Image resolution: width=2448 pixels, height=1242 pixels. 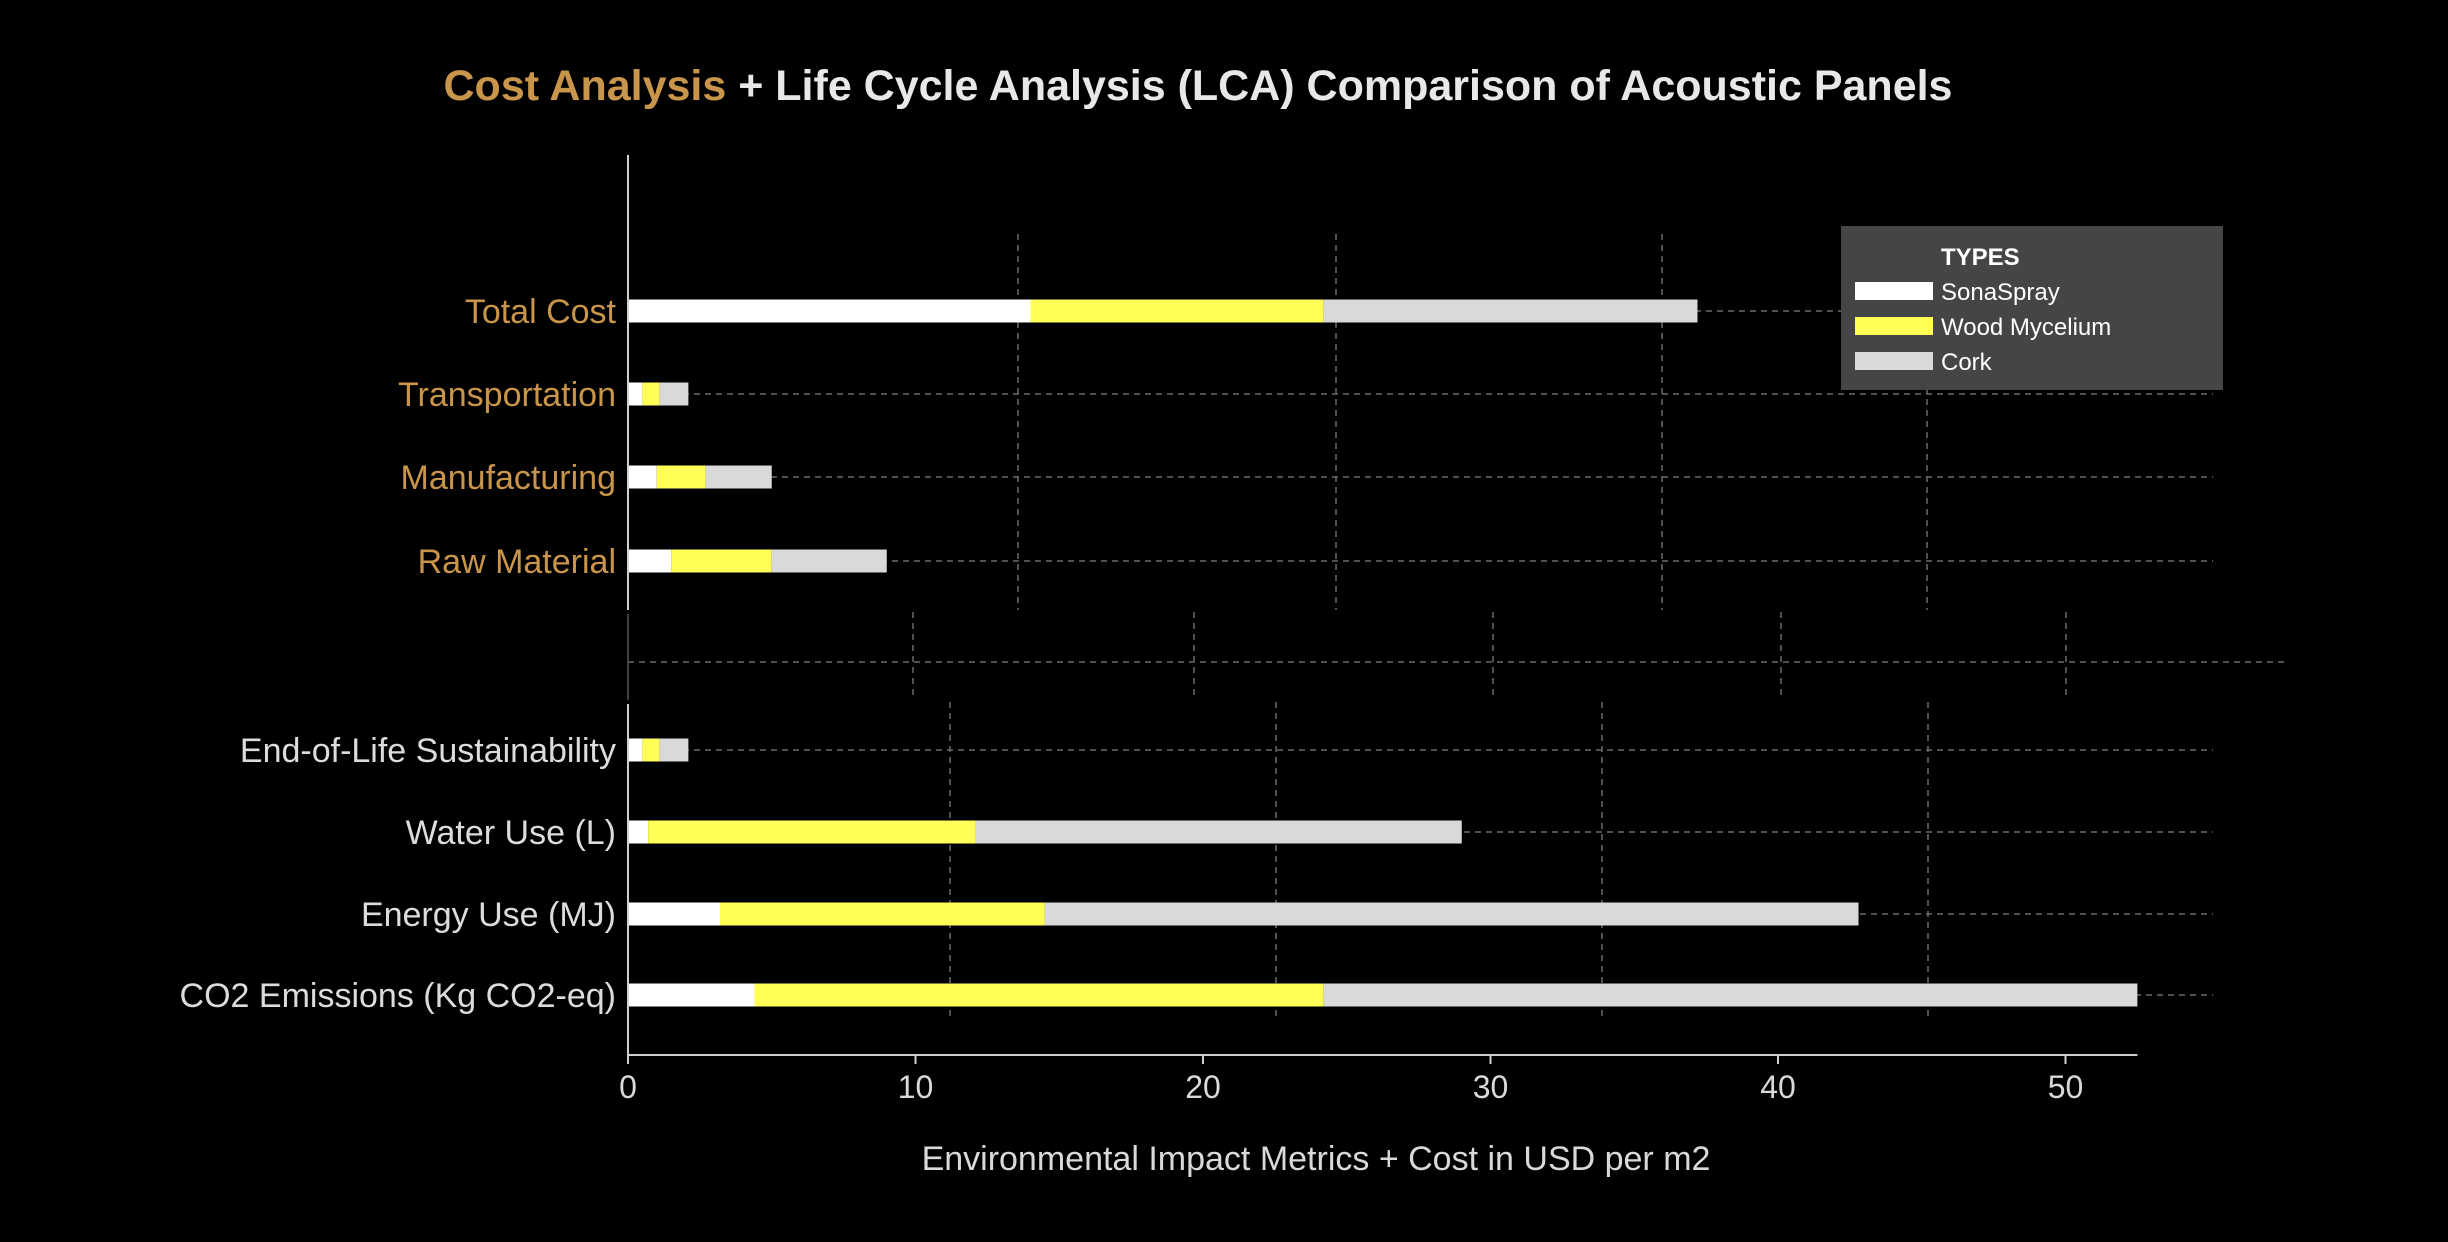 What do you see at coordinates (541, 312) in the screenshot?
I see `category-label: Total Cost` at bounding box center [541, 312].